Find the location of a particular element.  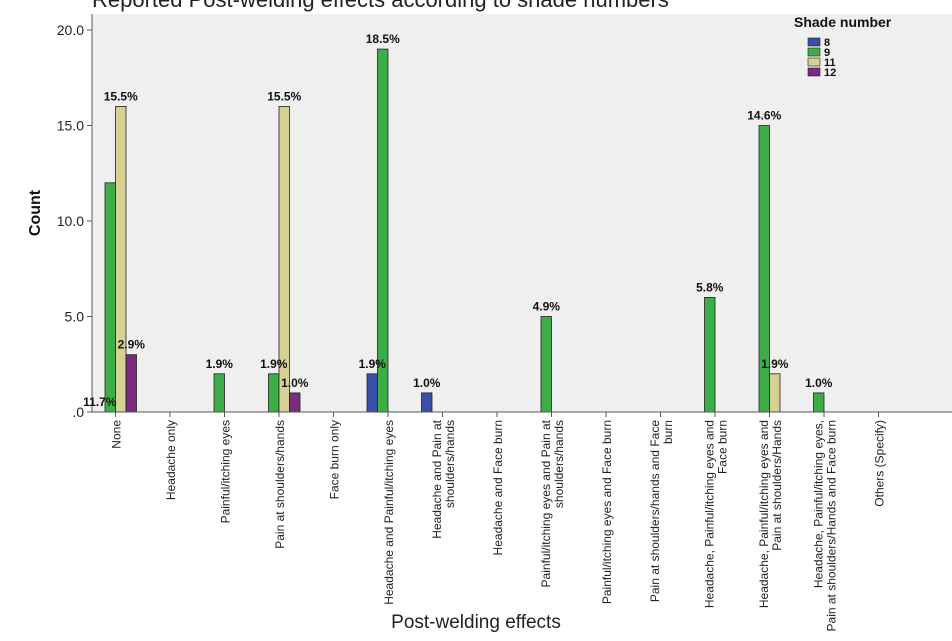

x-tick-label: Others (Specify) is located at coordinates (880, 463).